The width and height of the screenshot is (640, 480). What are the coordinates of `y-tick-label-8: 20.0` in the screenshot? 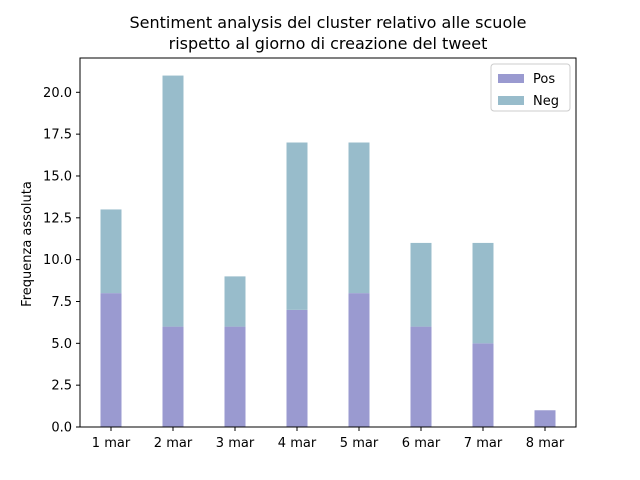 It's located at (57, 93).